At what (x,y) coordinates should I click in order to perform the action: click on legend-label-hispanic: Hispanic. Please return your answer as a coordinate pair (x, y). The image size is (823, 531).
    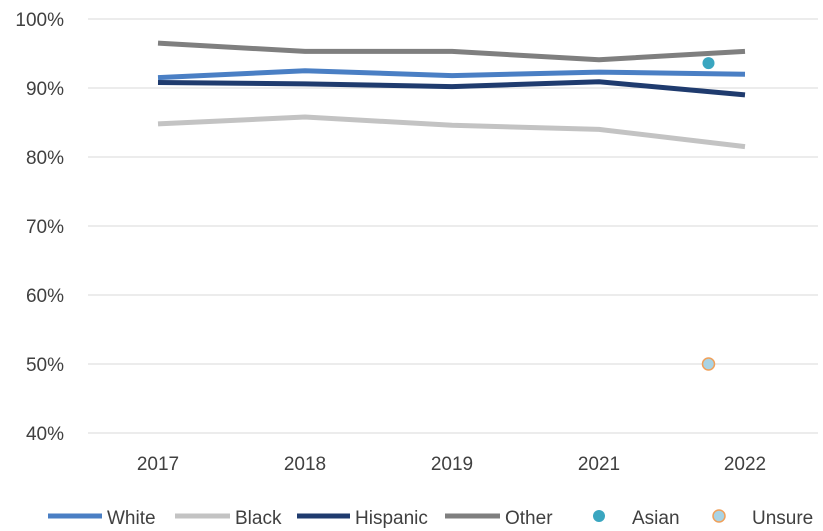
    Looking at the image, I should click on (391, 518).